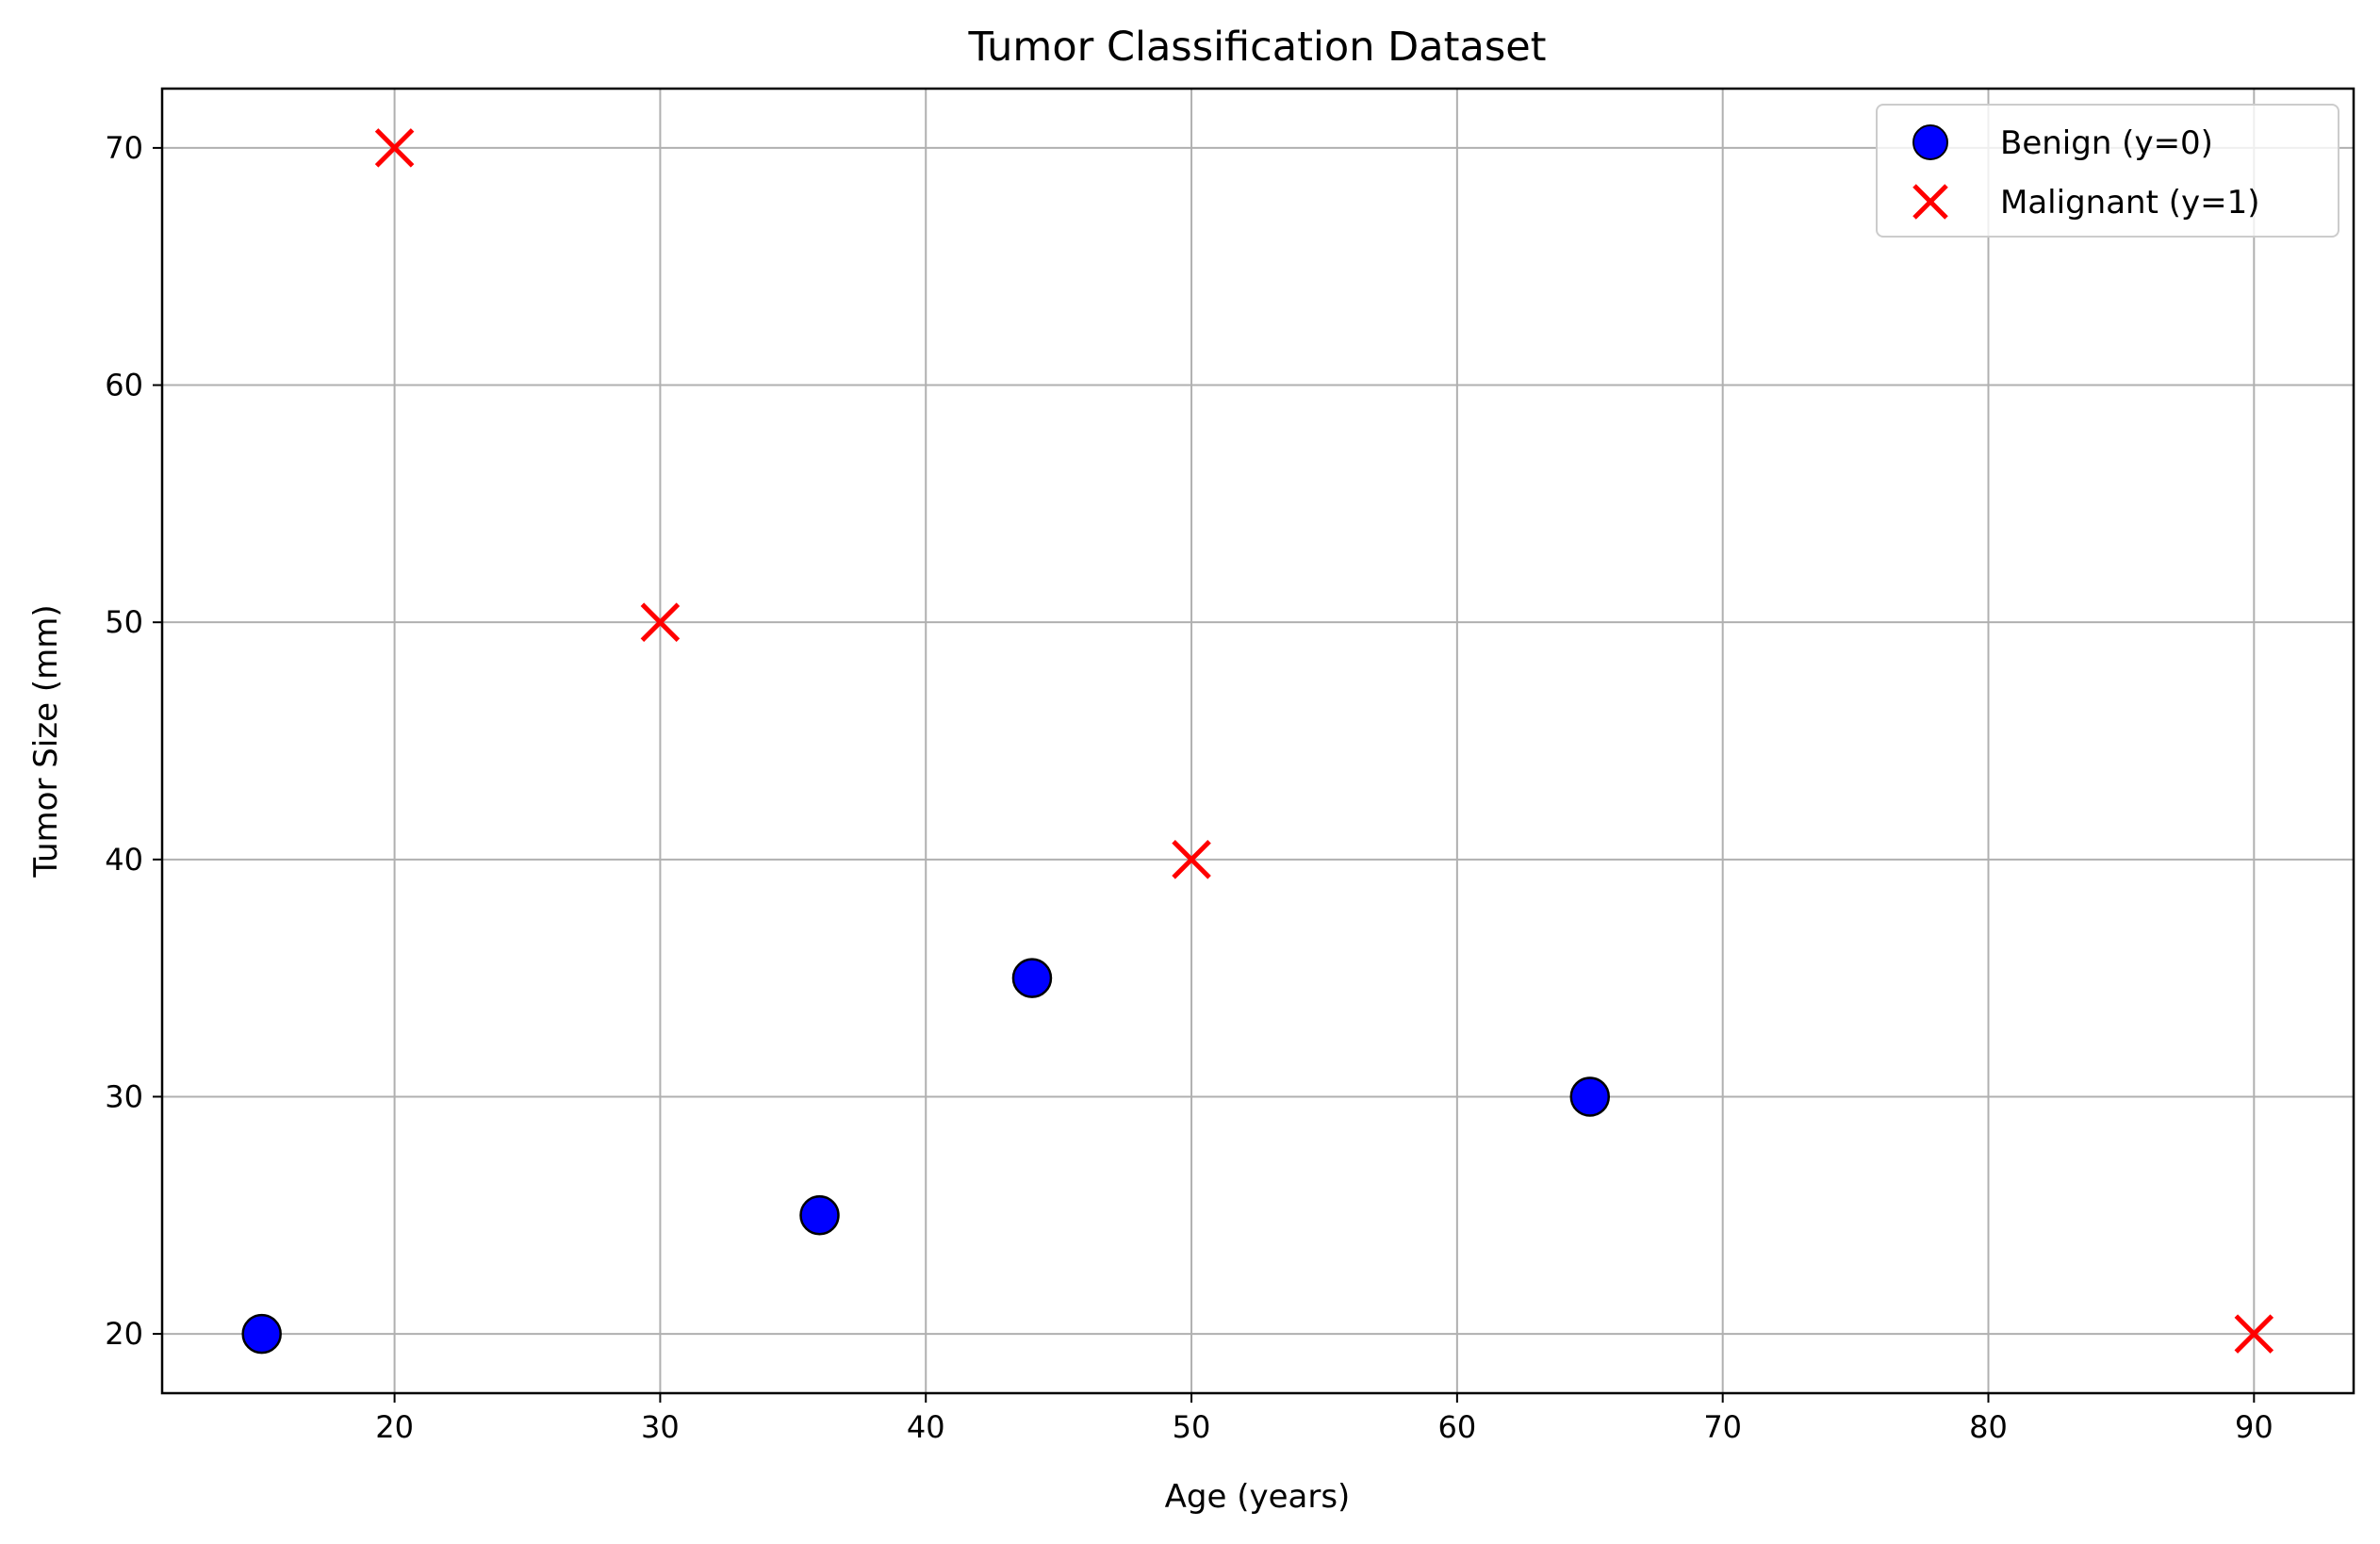 Image resolution: width=2380 pixels, height=1544 pixels. I want to click on y-axis-label: Tumor Size (mm), so click(46, 741).